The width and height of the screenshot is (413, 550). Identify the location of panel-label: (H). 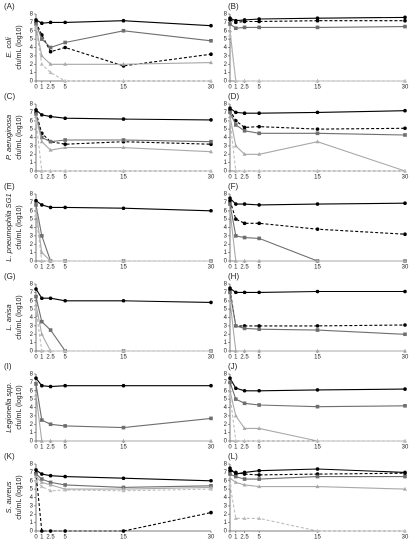
(233, 276).